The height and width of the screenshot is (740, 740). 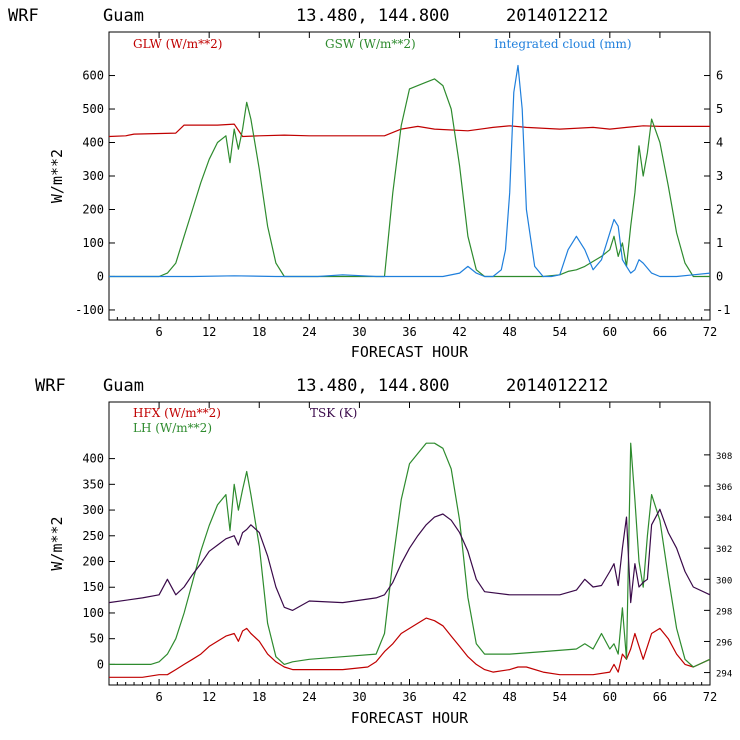 What do you see at coordinates (560, 697) in the screenshot?
I see `panel2-xtick-label: 54` at bounding box center [560, 697].